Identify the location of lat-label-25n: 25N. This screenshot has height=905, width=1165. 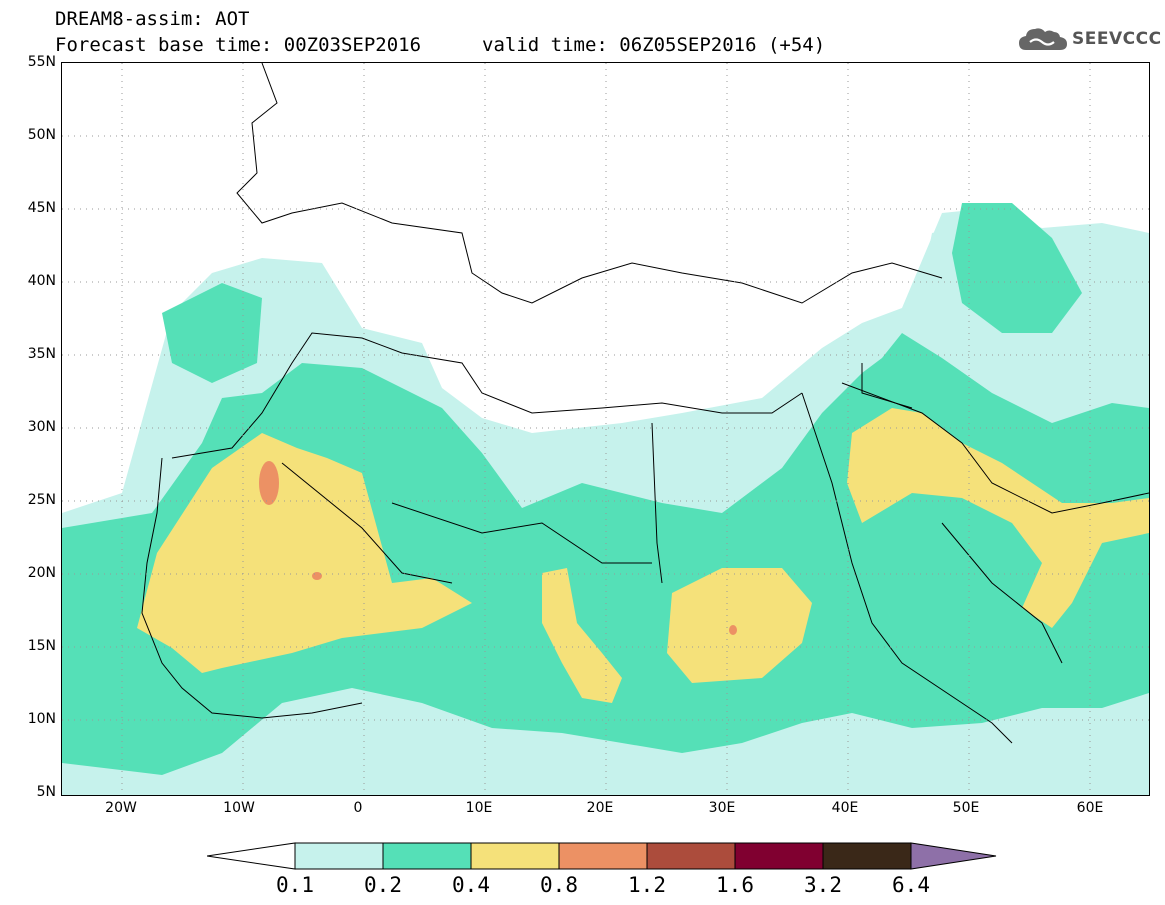
(41, 500).